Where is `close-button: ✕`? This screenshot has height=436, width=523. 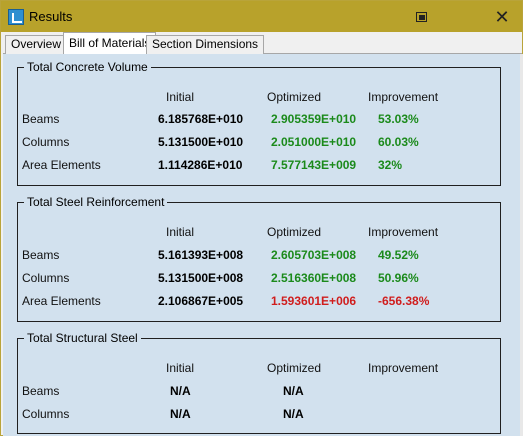 close-button: ✕ is located at coordinates (502, 17).